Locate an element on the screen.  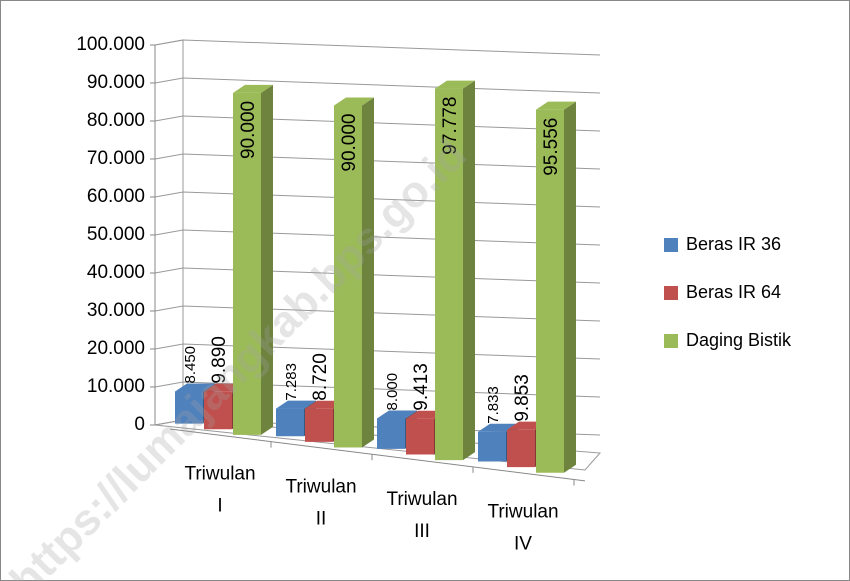
y-tick-label: 90.000 is located at coordinates (116, 82).